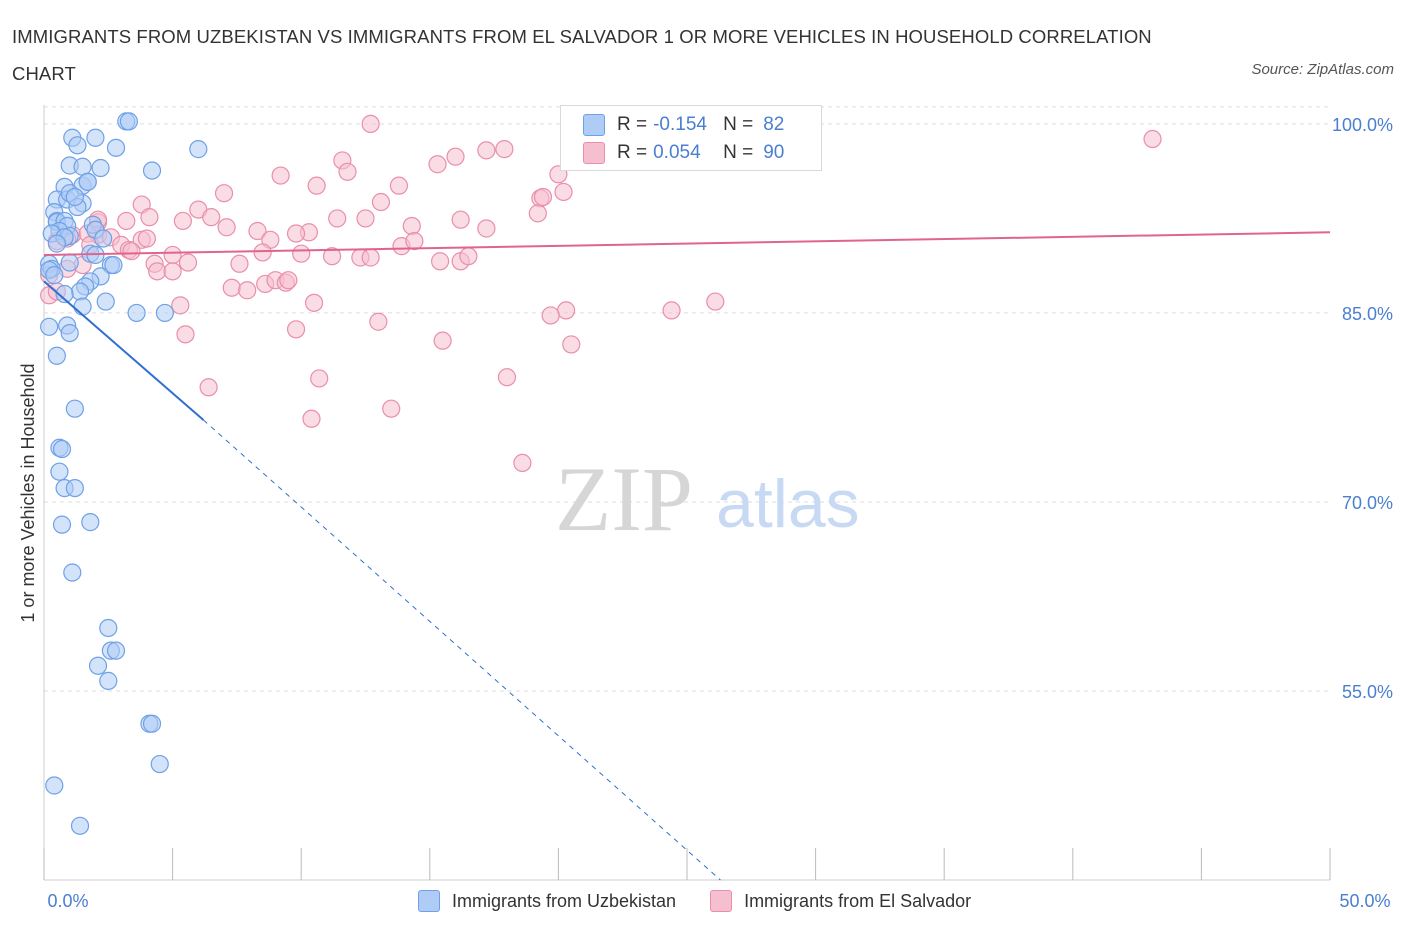 The height and width of the screenshot is (930, 1406). Describe the element at coordinates (124, 473) in the screenshot. I see `series-uzbekistan` at that location.